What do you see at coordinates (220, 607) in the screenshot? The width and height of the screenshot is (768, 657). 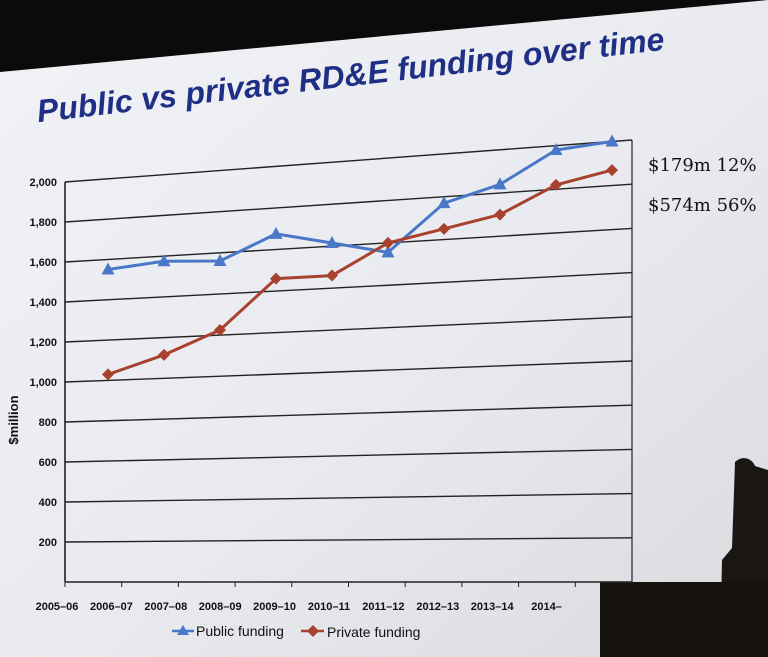 I see `x-tick-label: 2008–09` at bounding box center [220, 607].